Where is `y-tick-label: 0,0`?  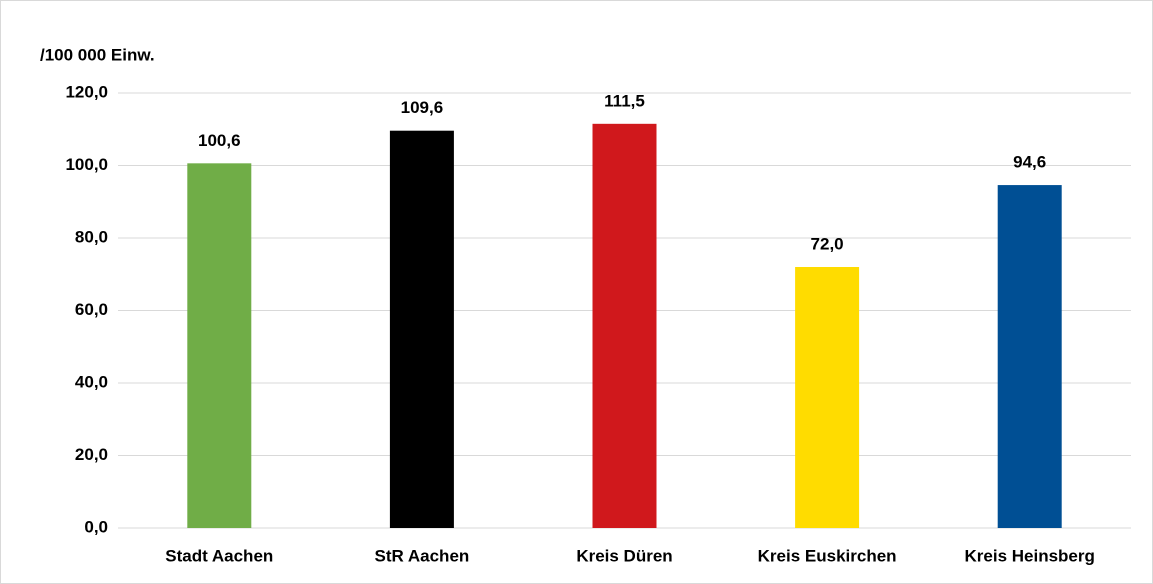
y-tick-label: 0,0 is located at coordinates (96, 526).